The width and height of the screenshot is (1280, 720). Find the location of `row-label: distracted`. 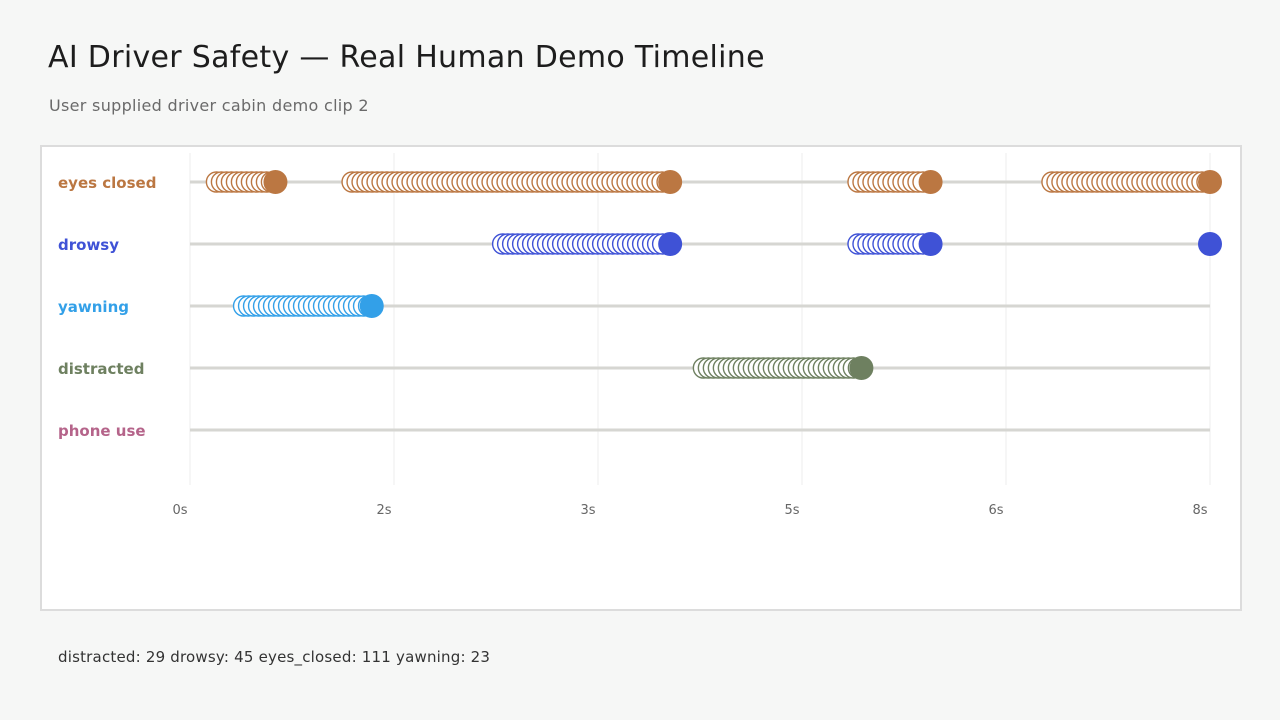

row-label: distracted is located at coordinates (101, 369).